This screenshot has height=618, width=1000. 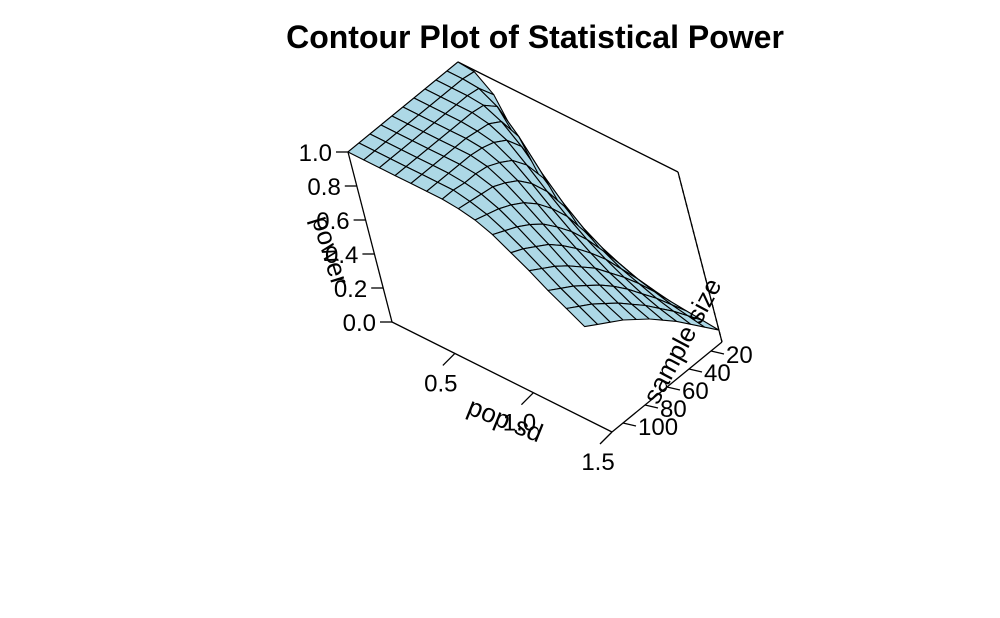 I want to click on z-tick-label: 0.2, so click(x=350, y=289).